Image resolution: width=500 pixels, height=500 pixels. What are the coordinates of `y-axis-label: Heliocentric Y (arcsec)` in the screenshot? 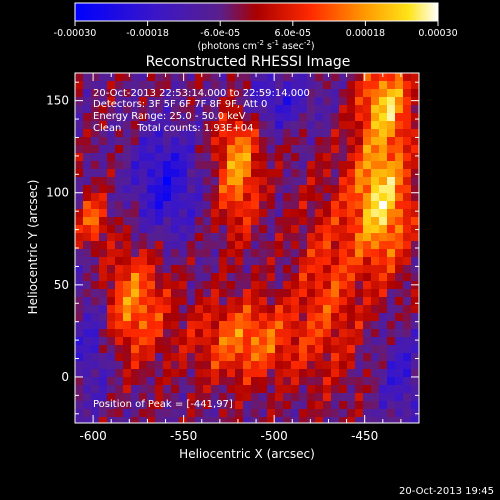 It's located at (33, 247).